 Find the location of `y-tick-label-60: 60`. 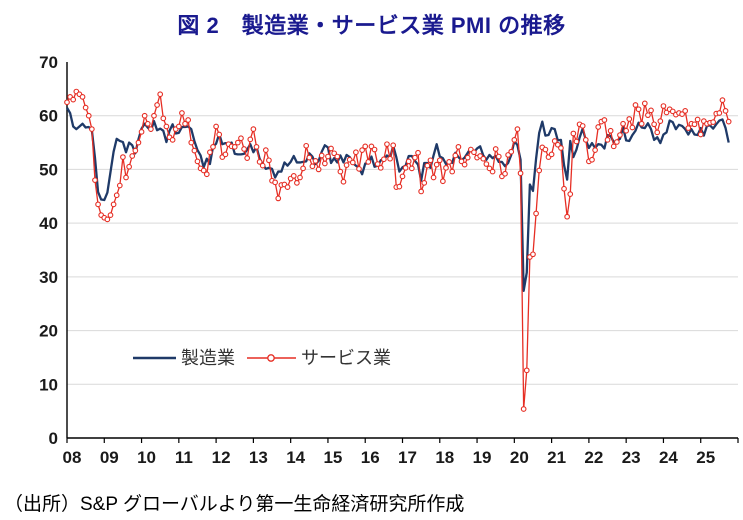

y-tick-label-60: 60 is located at coordinates (48, 116).